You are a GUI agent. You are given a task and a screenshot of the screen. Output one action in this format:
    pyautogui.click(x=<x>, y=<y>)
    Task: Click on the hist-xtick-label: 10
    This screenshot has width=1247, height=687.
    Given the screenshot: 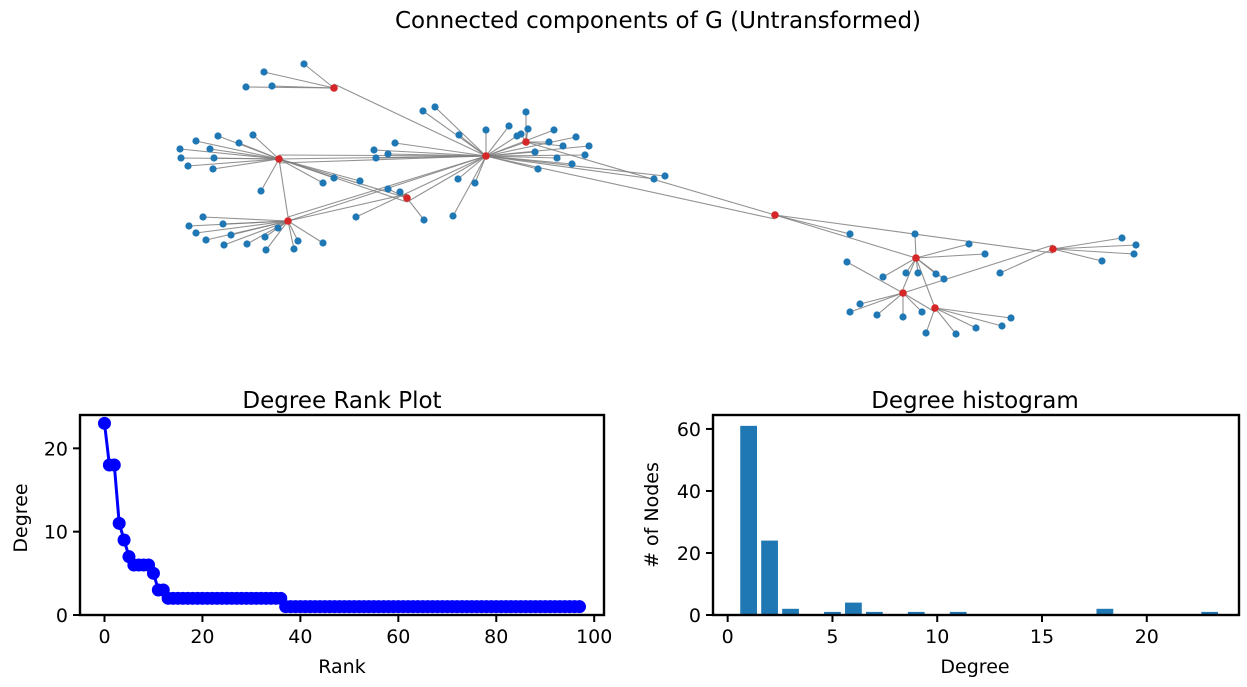 What is the action you would take?
    pyautogui.click(x=937, y=637)
    